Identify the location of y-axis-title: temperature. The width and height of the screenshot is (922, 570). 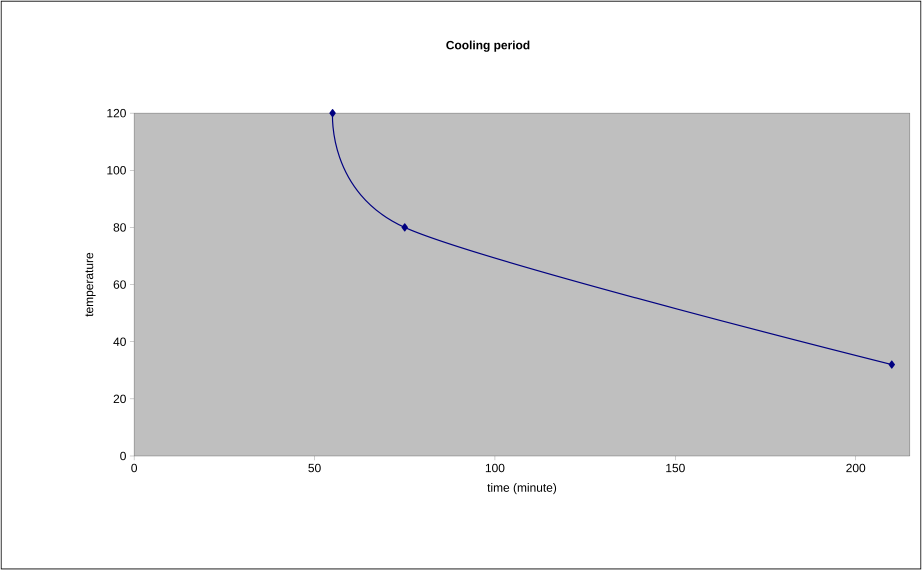
(90, 284).